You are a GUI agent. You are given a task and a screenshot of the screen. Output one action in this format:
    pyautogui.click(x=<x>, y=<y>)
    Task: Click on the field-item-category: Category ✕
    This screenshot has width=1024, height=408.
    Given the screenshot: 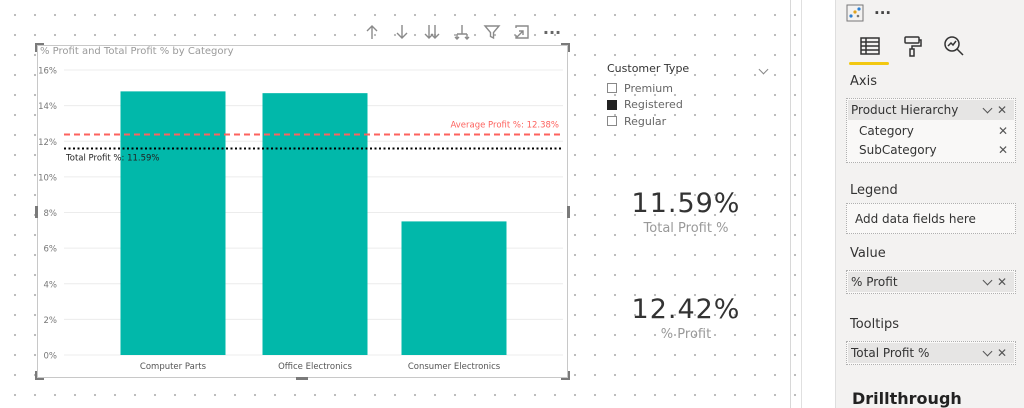 What is the action you would take?
    pyautogui.click(x=931, y=130)
    